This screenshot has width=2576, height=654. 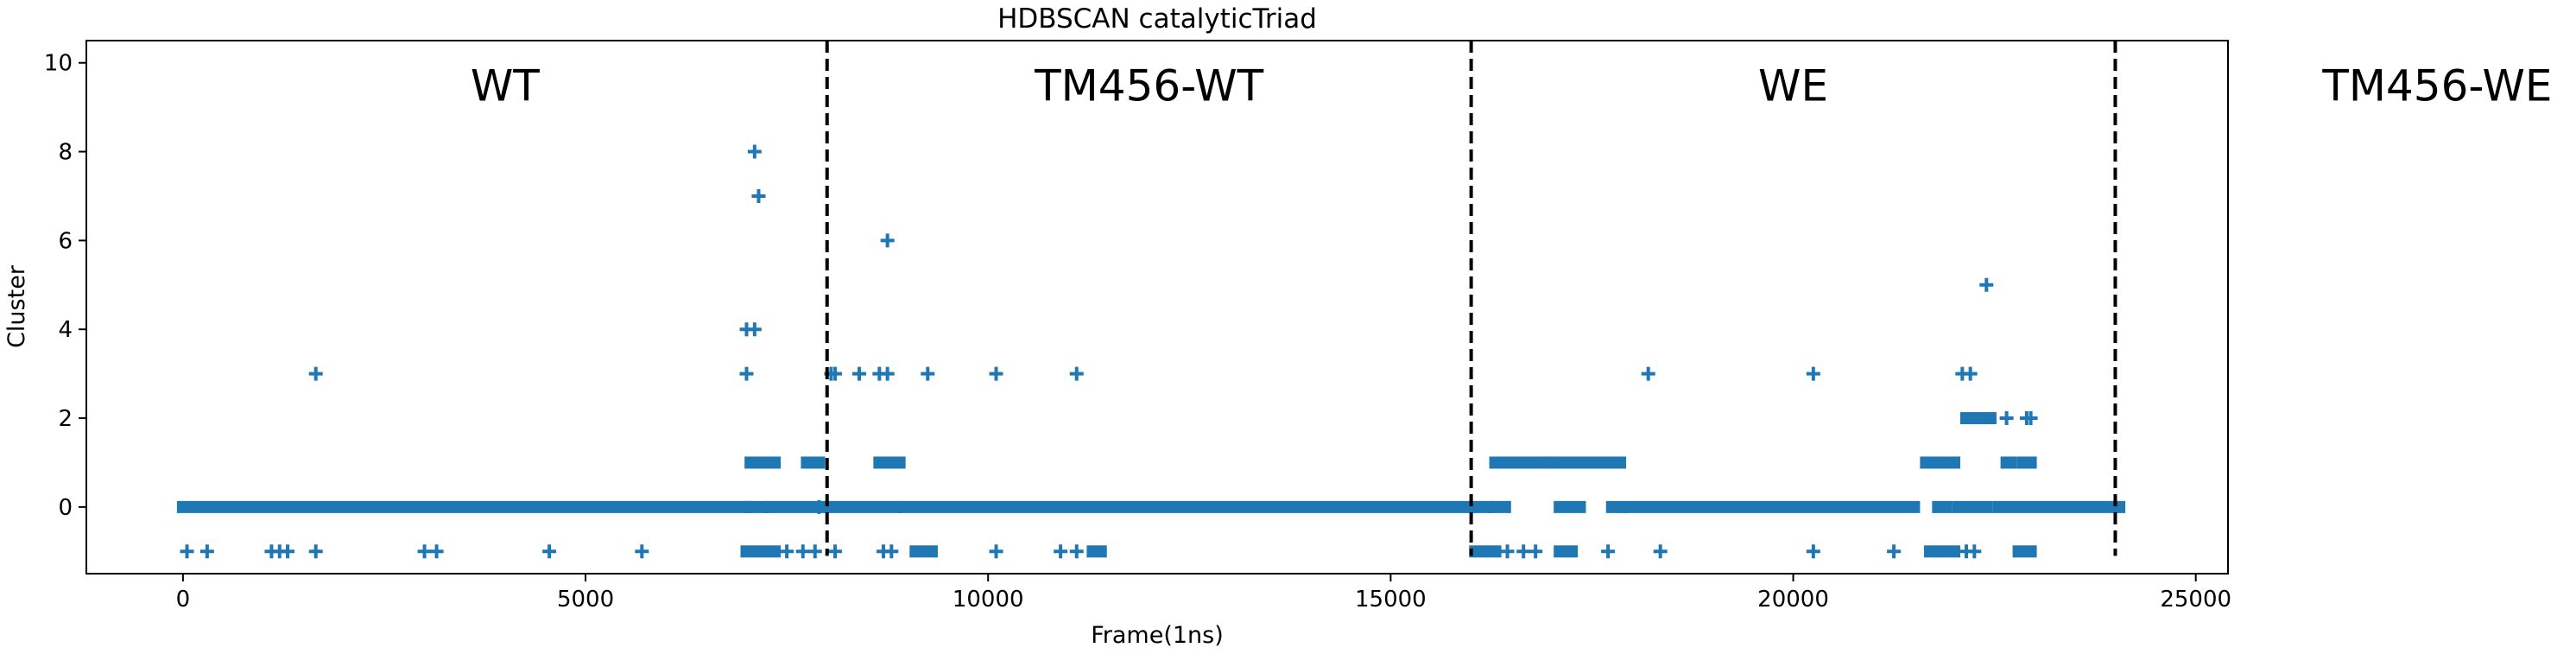 I want to click on chart-title: HDBSCAN catalyticTriad, so click(x=1157, y=19).